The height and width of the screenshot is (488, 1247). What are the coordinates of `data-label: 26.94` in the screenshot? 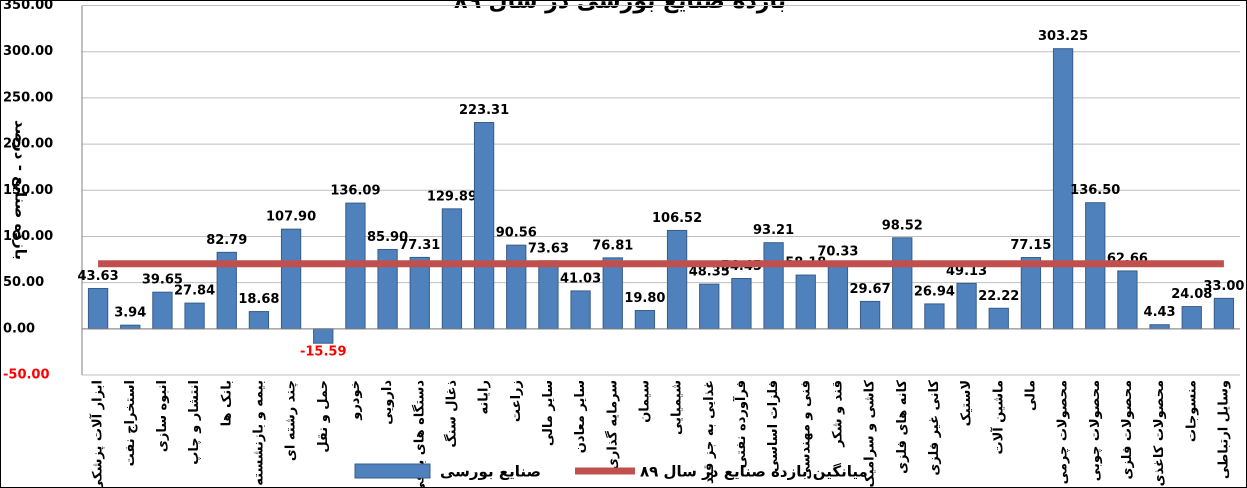 It's located at (934, 291).